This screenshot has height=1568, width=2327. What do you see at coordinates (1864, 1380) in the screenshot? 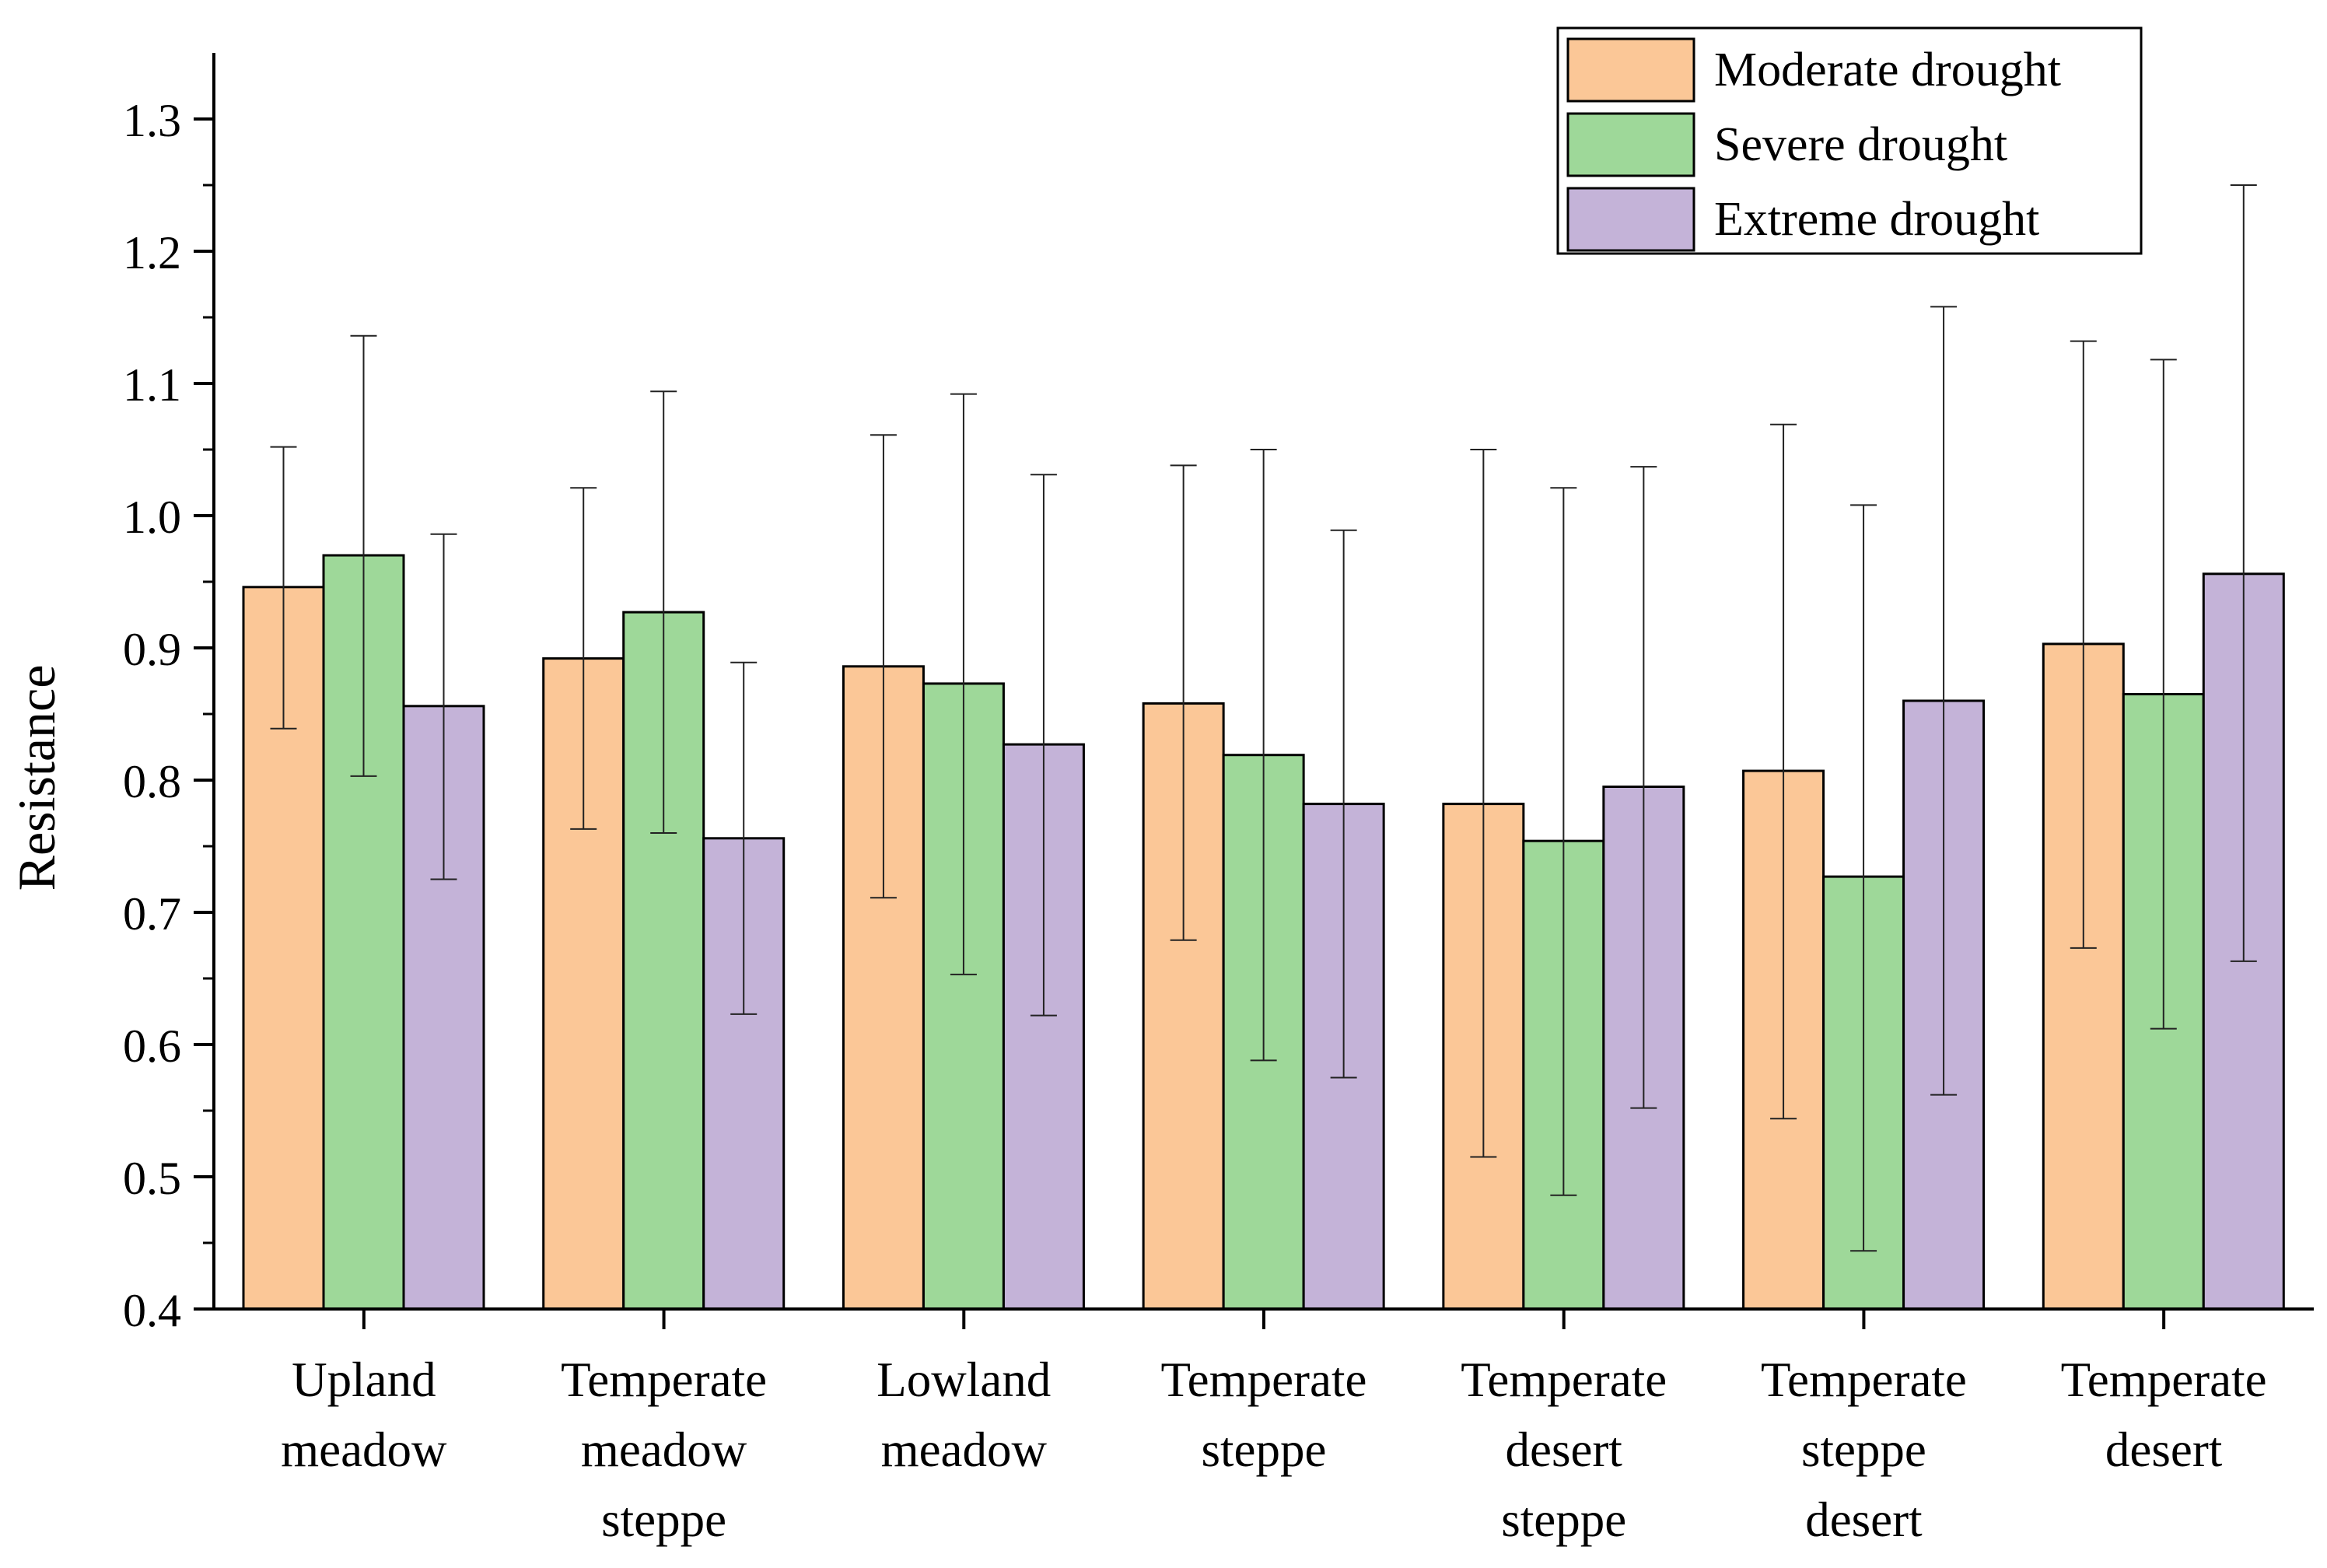
I see `x-tick-label-6-1: Temperate` at bounding box center [1864, 1380].